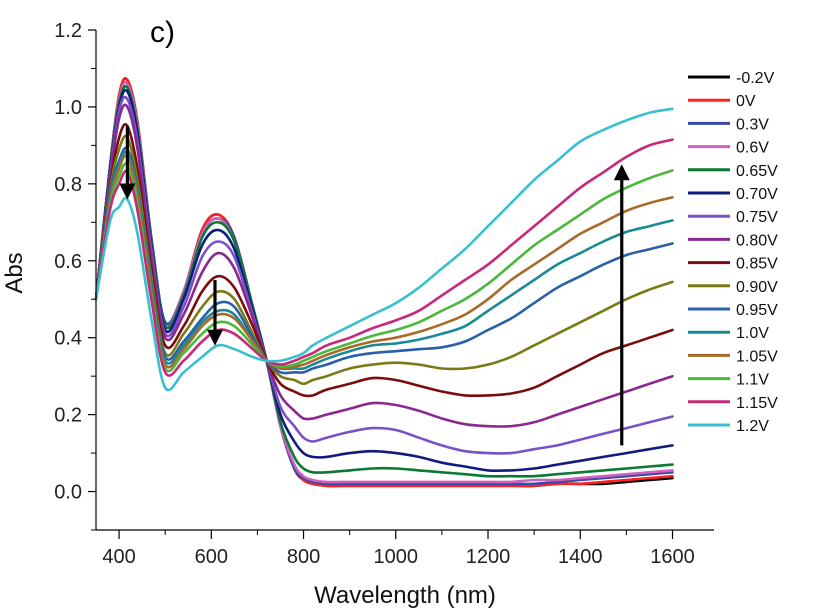 The height and width of the screenshot is (612, 819). I want to click on legend-label: 1.15V, so click(757, 403).